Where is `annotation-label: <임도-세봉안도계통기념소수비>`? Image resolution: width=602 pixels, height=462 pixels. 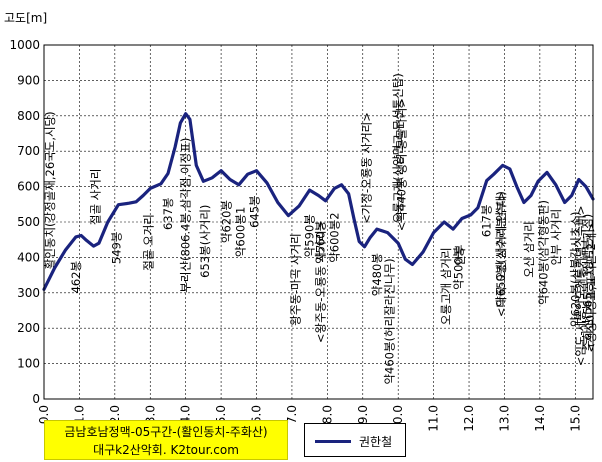
annotation-label: <임도-세봉안도계통기념소수비> is located at coordinates (581, 285).